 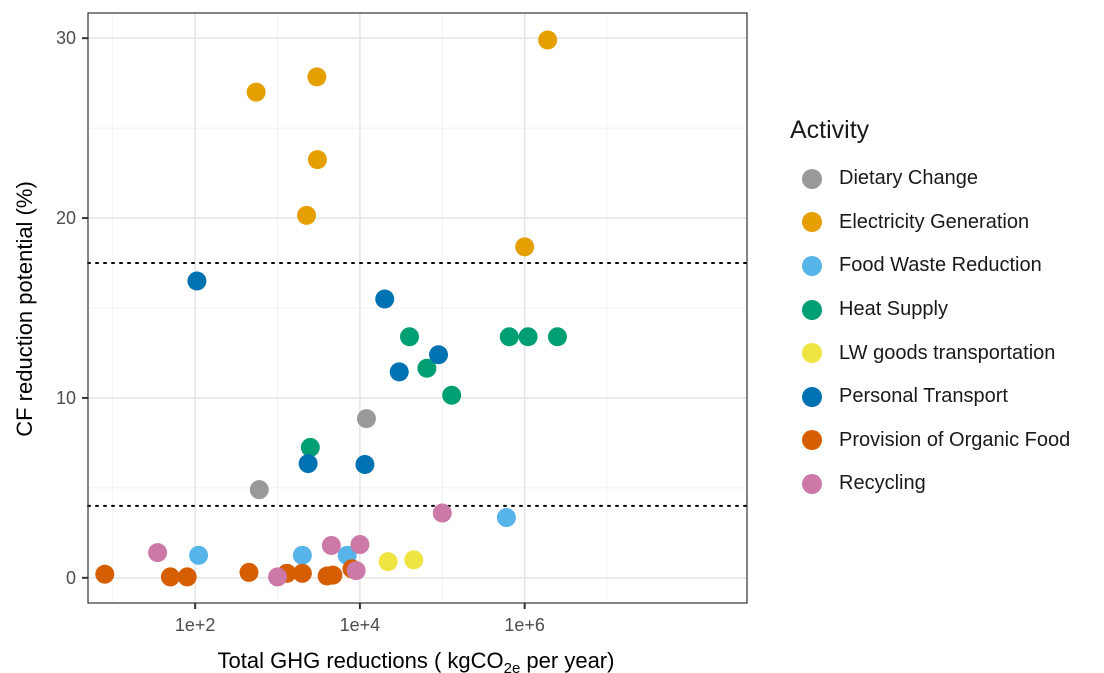 I want to click on legend-item: Heat Supply, so click(x=947, y=310).